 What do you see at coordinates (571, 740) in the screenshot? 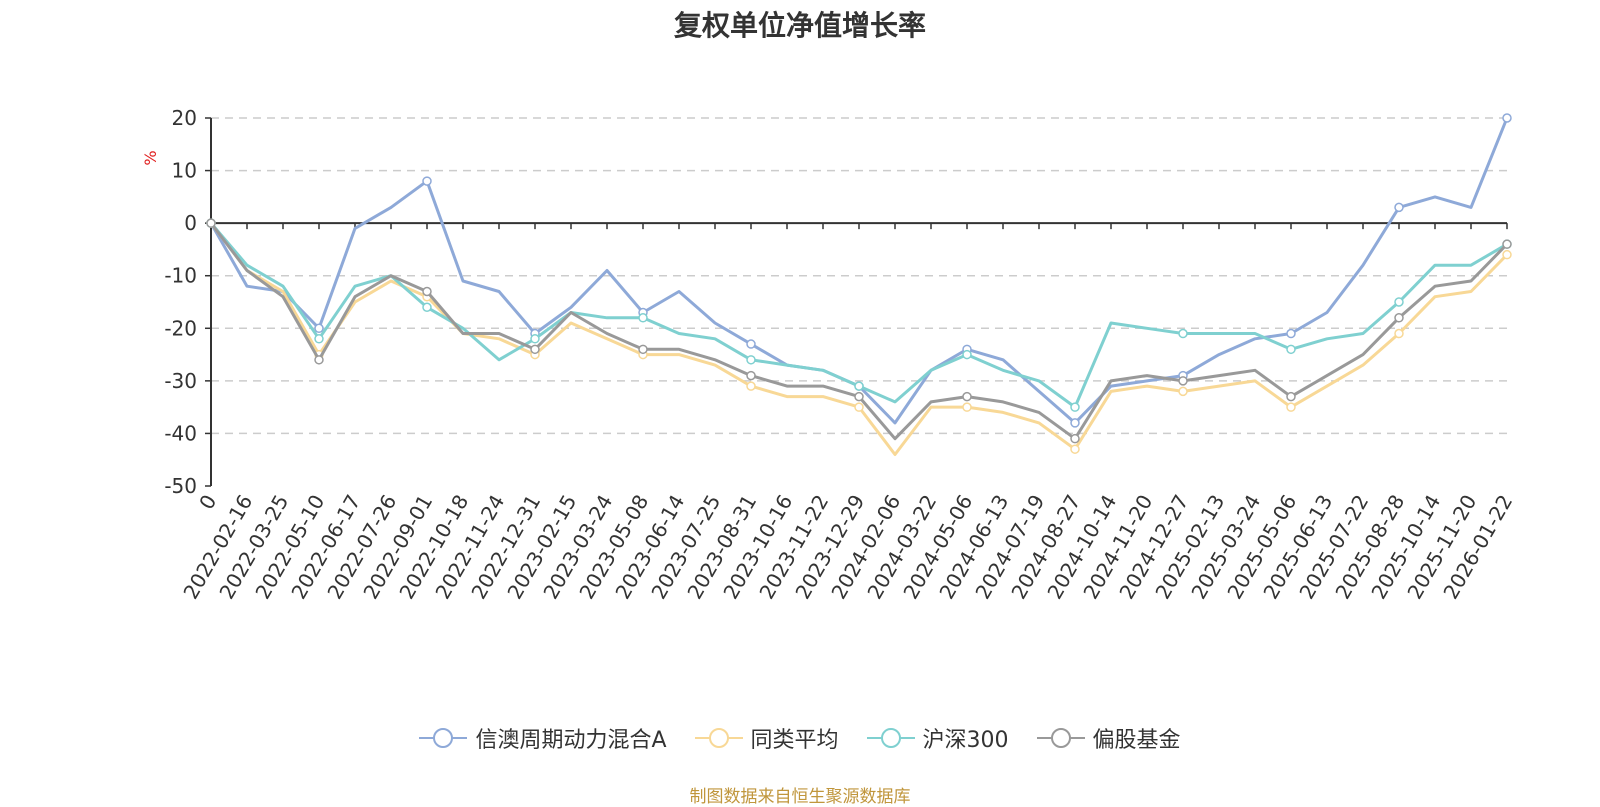
I see `legend-label: 信澳周期动力混合A` at bounding box center [571, 740].